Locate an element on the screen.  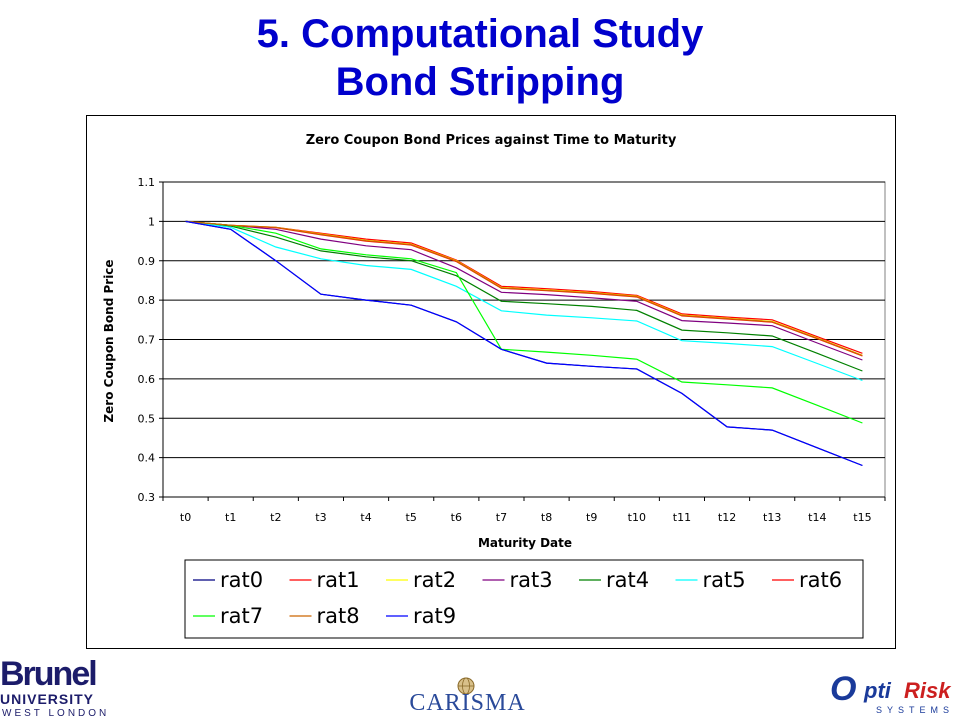
y-tick-label: 1 is located at coordinates (151, 221).